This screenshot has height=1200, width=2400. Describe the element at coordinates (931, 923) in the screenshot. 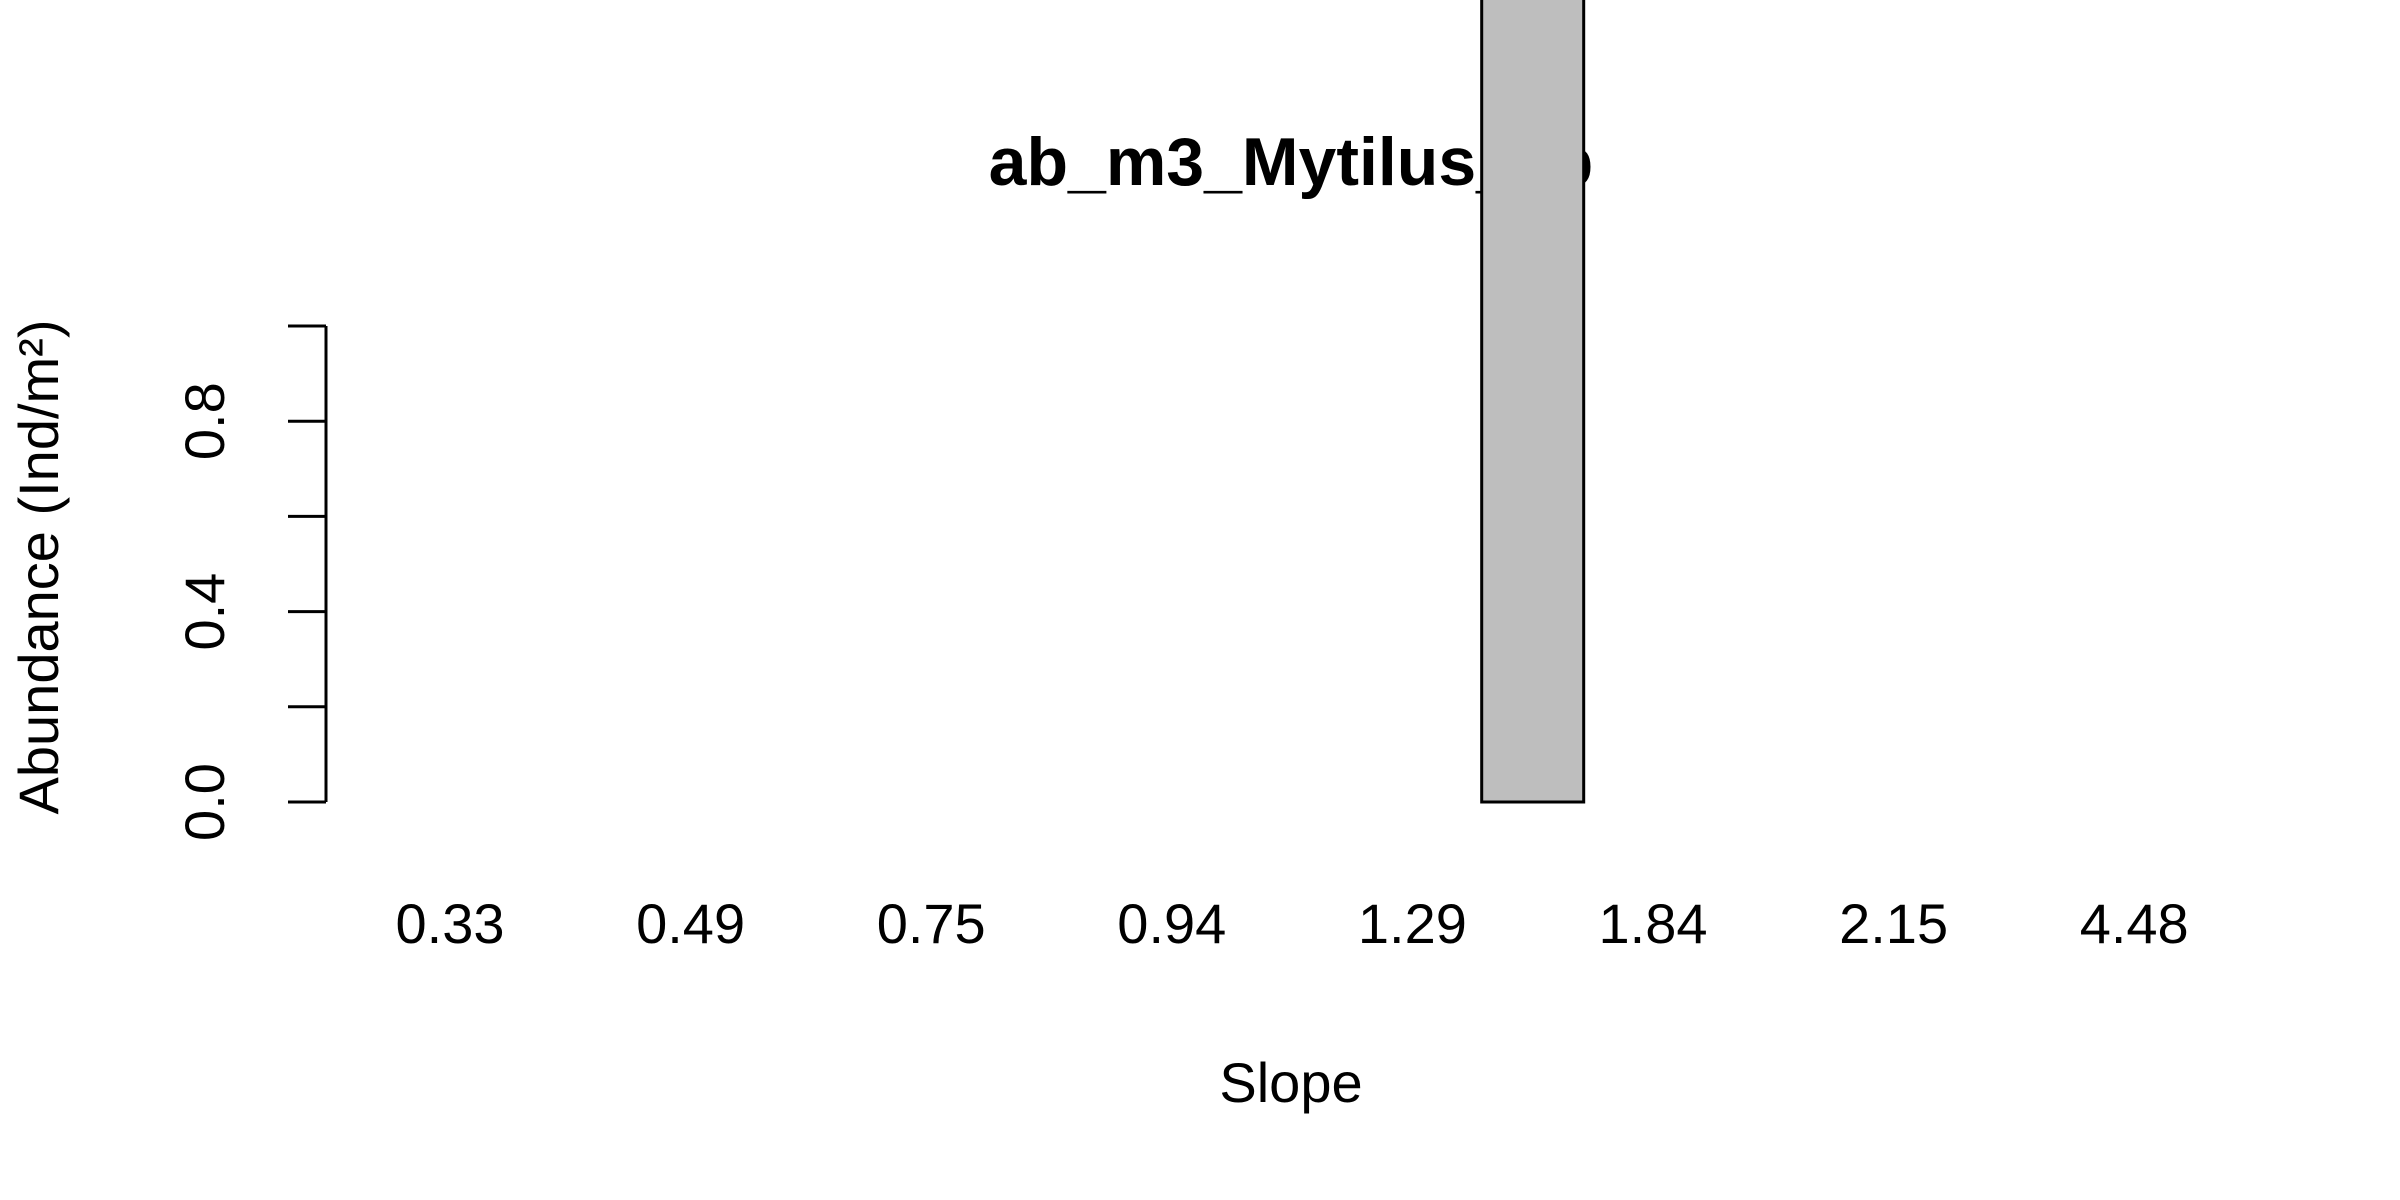

I see `x-tick-label: 0.75` at that location.